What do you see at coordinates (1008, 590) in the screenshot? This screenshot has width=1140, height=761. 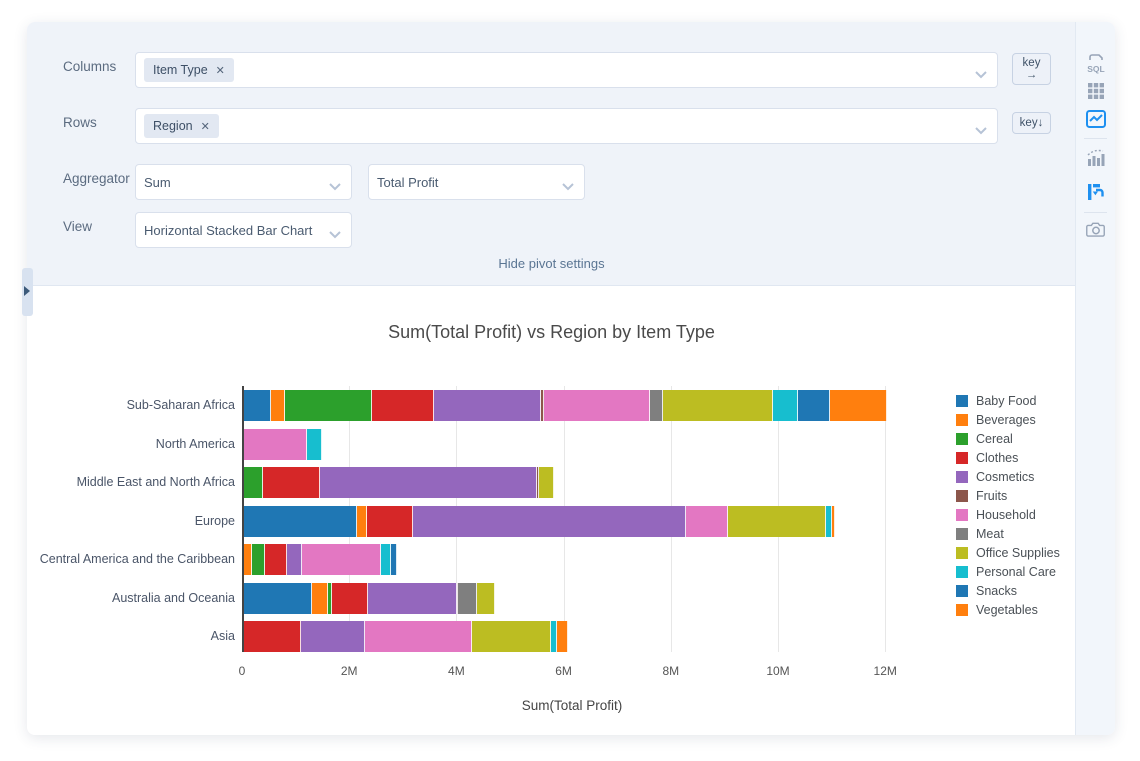 I see `legend-item: Snacks` at bounding box center [1008, 590].